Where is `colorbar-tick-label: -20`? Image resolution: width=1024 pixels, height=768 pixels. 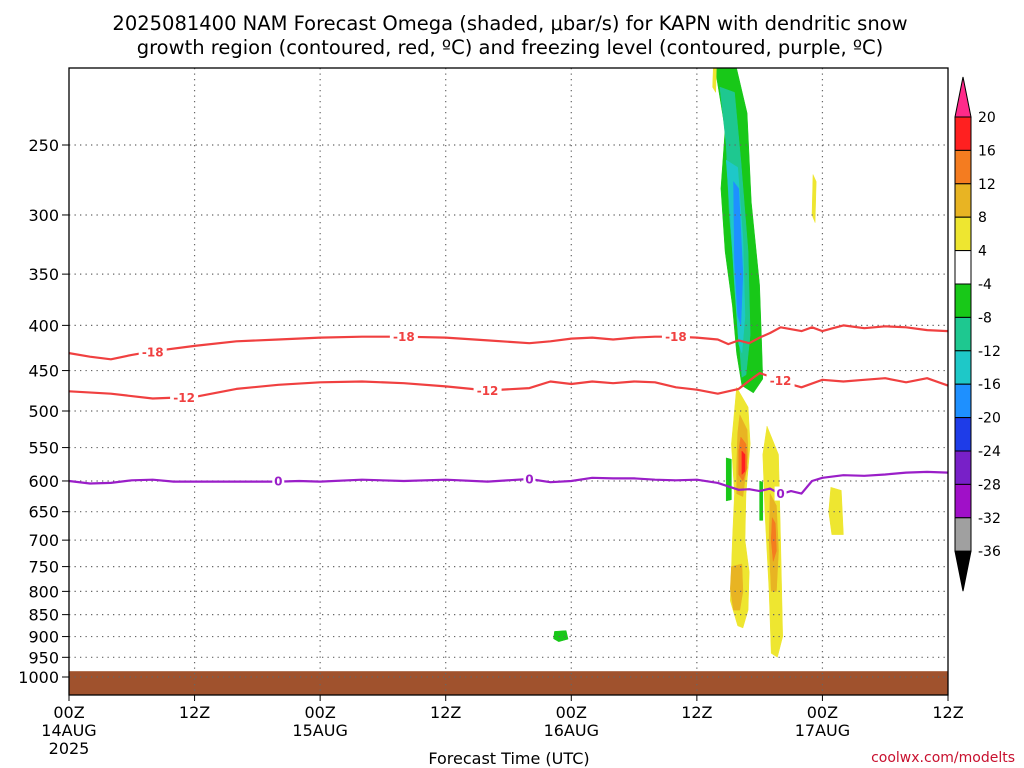 colorbar-tick-label: -20 is located at coordinates (989, 419).